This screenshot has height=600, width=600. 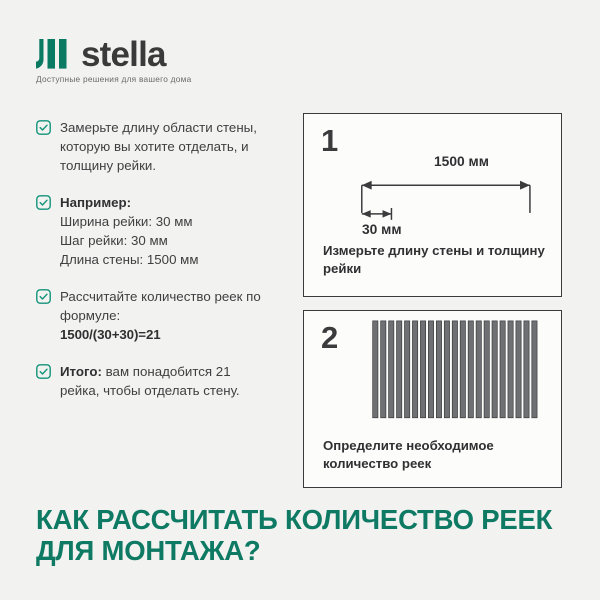 What do you see at coordinates (434, 259) in the screenshot?
I see `step-caption: Измерьте длину стены и толщину рейки` at bounding box center [434, 259].